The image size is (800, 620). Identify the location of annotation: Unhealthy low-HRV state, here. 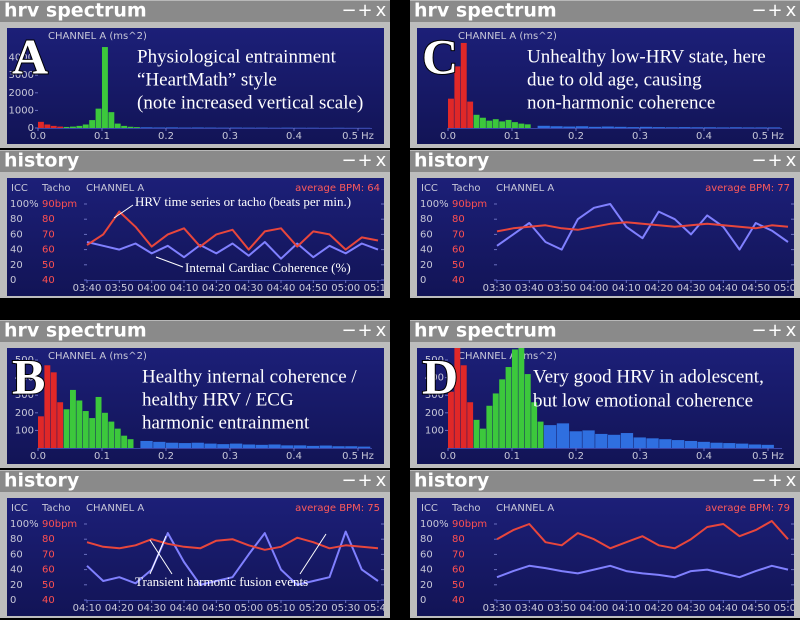
(646, 56).